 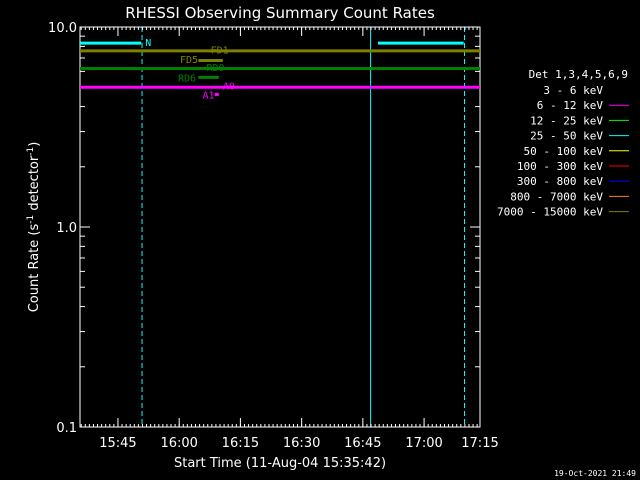 What do you see at coordinates (578, 74) in the screenshot?
I see `legend-title: Det 1,3,4,5,6,9` at bounding box center [578, 74].